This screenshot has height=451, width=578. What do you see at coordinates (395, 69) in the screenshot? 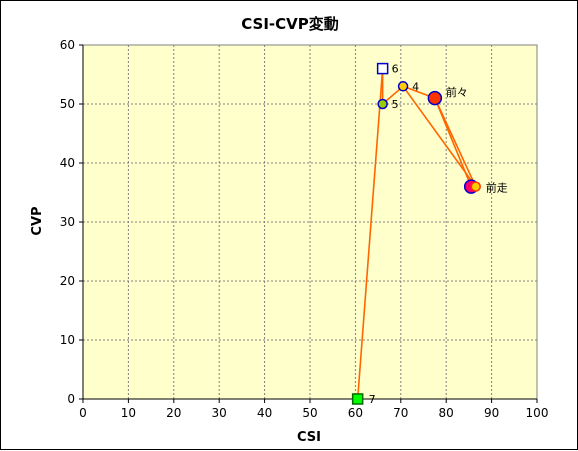
I see `point-label: 6` at bounding box center [395, 69].